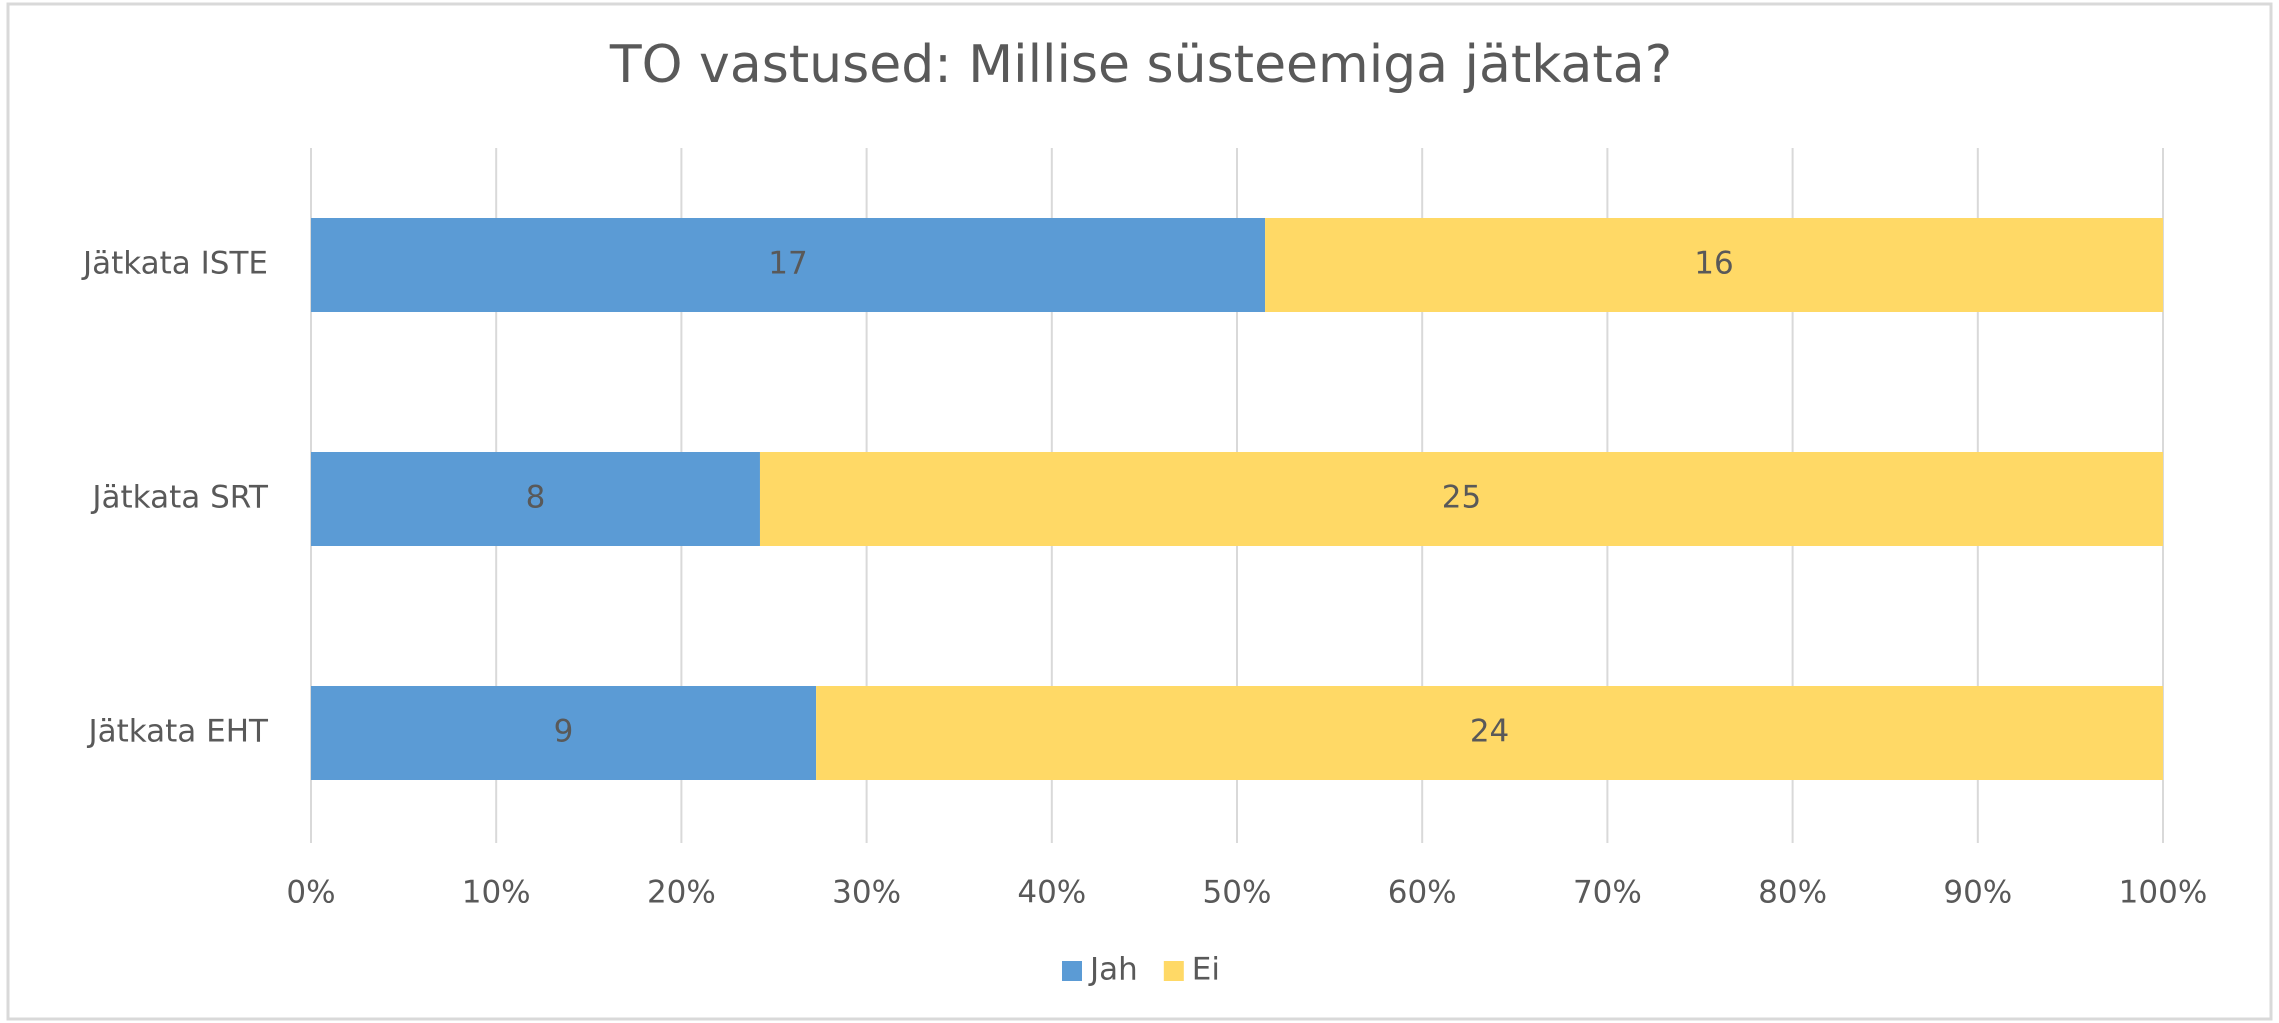 The image size is (2279, 1023). Describe the element at coordinates (681, 893) in the screenshot. I see `x-tick-label: 20%` at that location.